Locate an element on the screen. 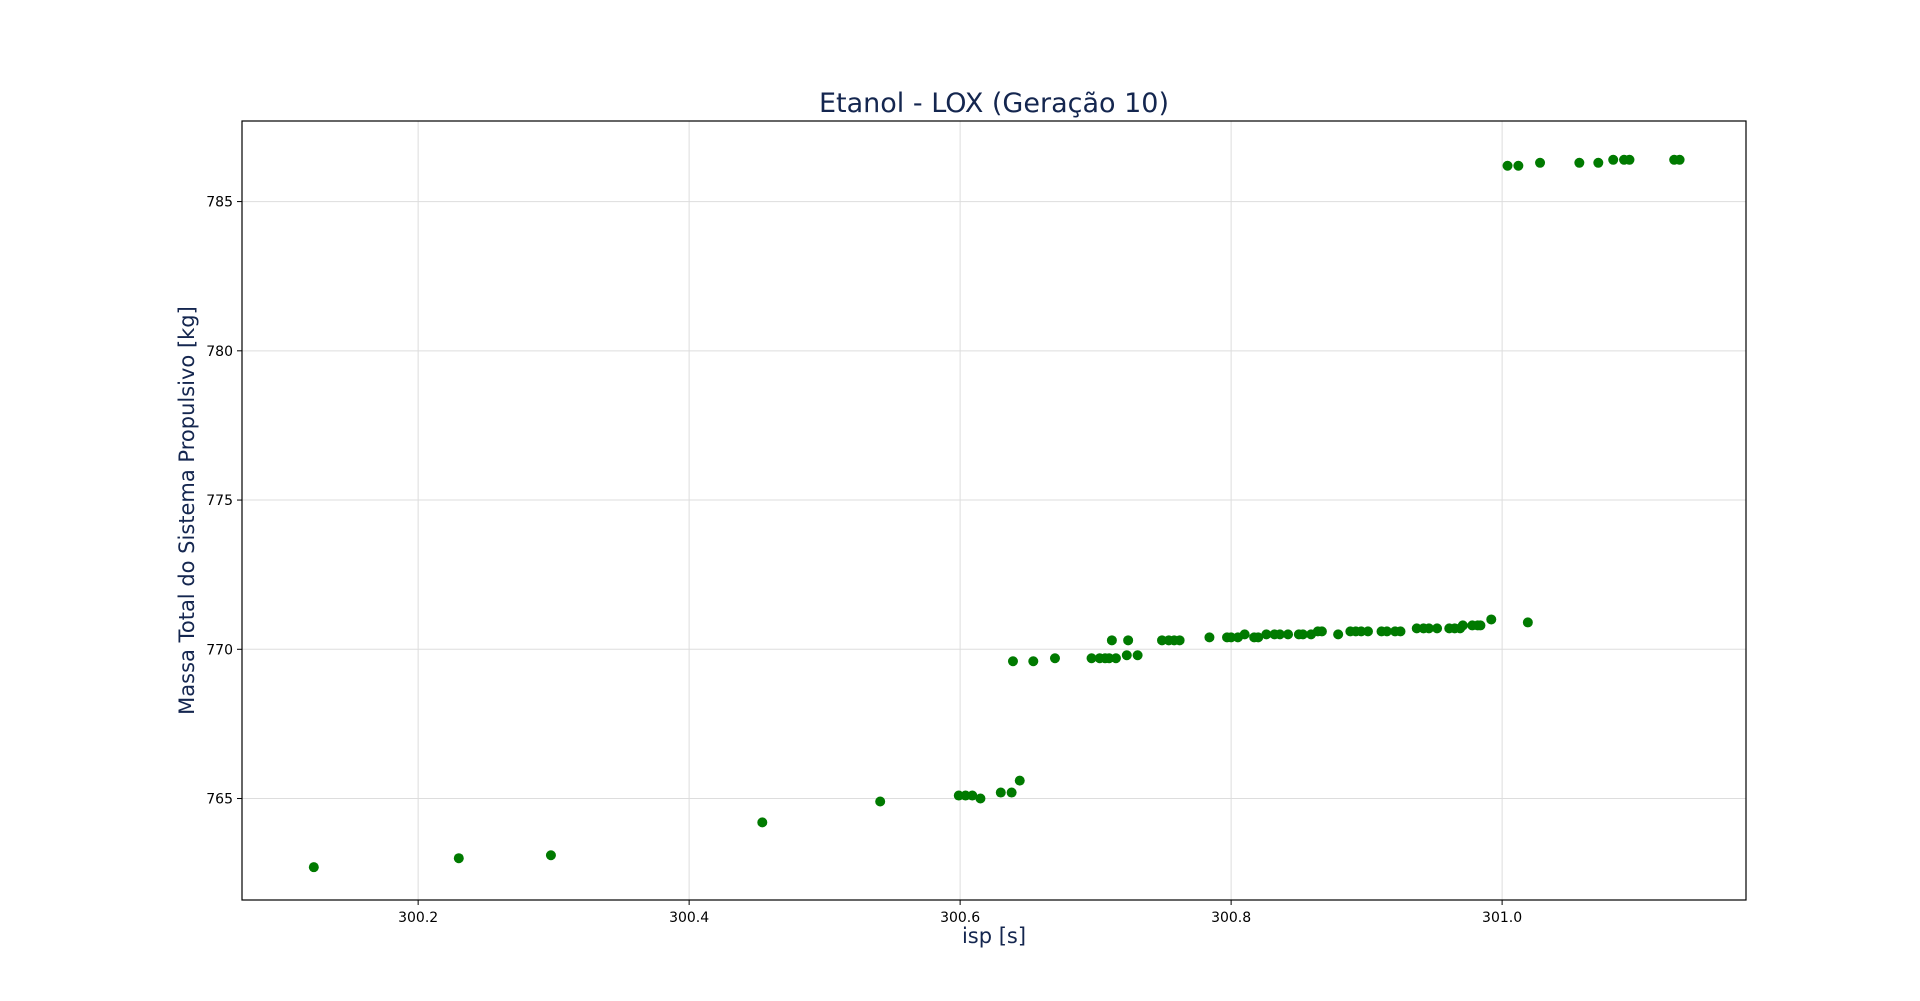  x-axis-label: isp [s] is located at coordinates (994, 936).